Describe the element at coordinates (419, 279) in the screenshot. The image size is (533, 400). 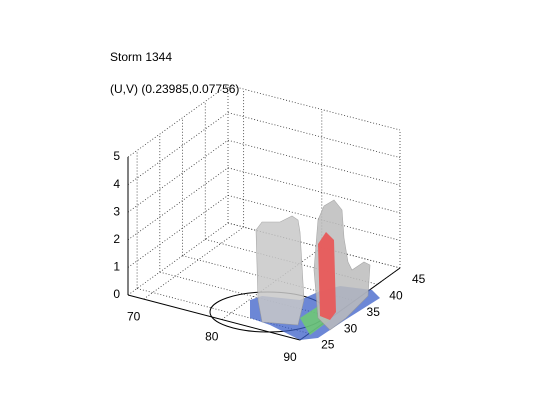
I see `y-tick-label: 45` at that location.